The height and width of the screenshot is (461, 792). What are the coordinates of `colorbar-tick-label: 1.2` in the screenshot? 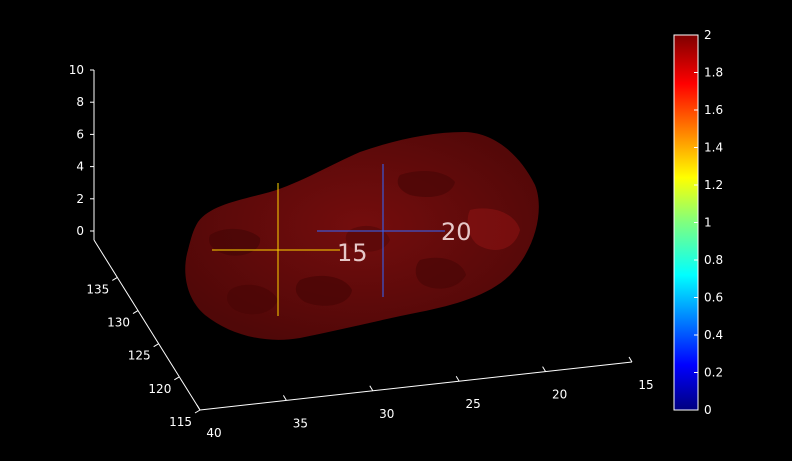 It's located at (713, 185).